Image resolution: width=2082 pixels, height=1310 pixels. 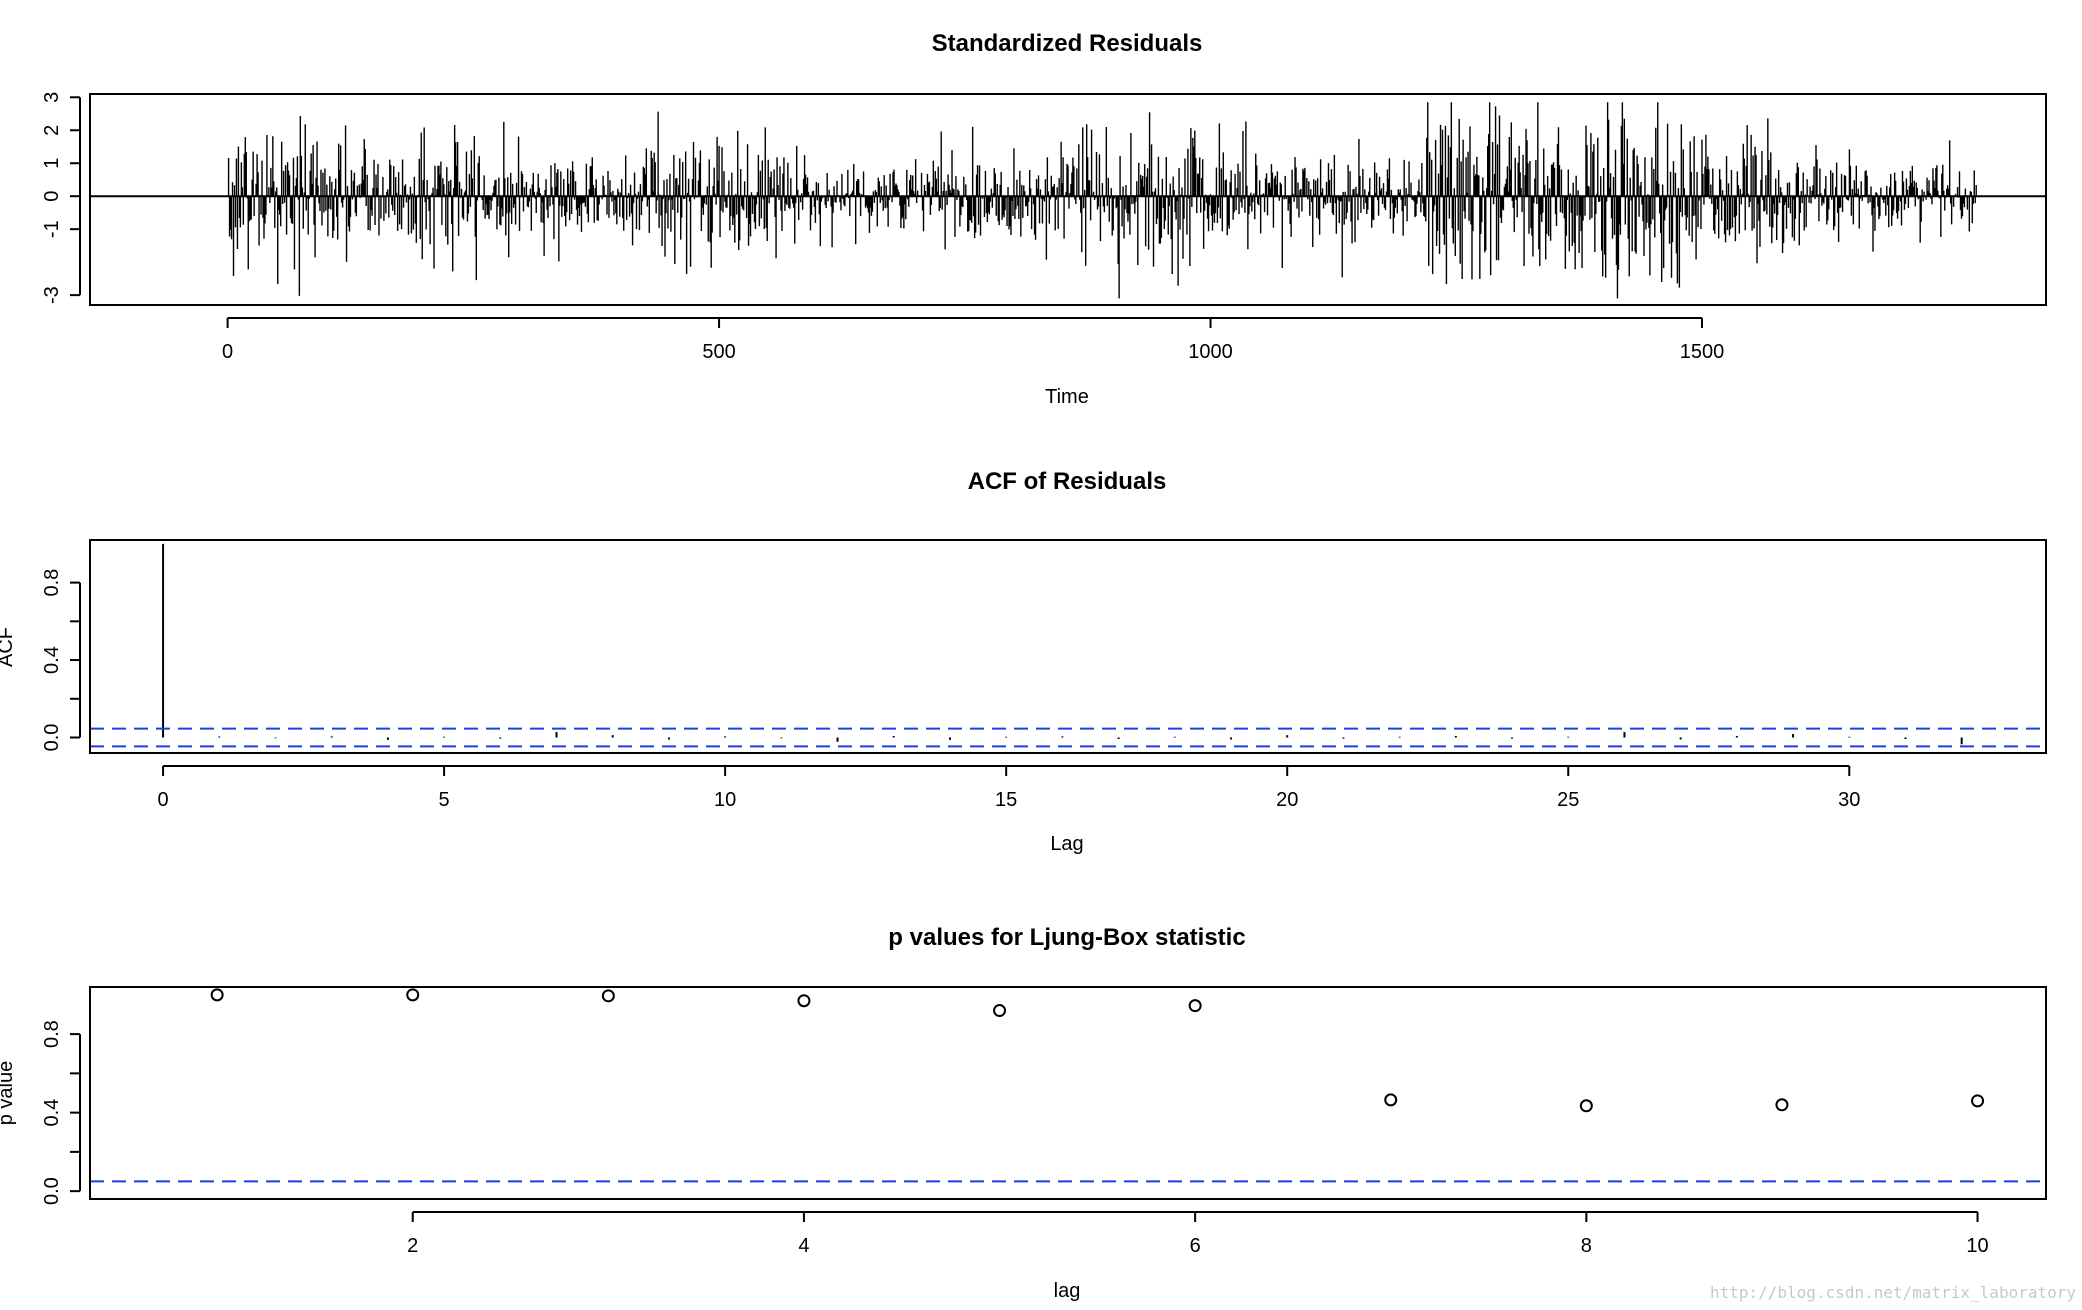 I want to click on acf-y-label: ACF, so click(x=8, y=647).